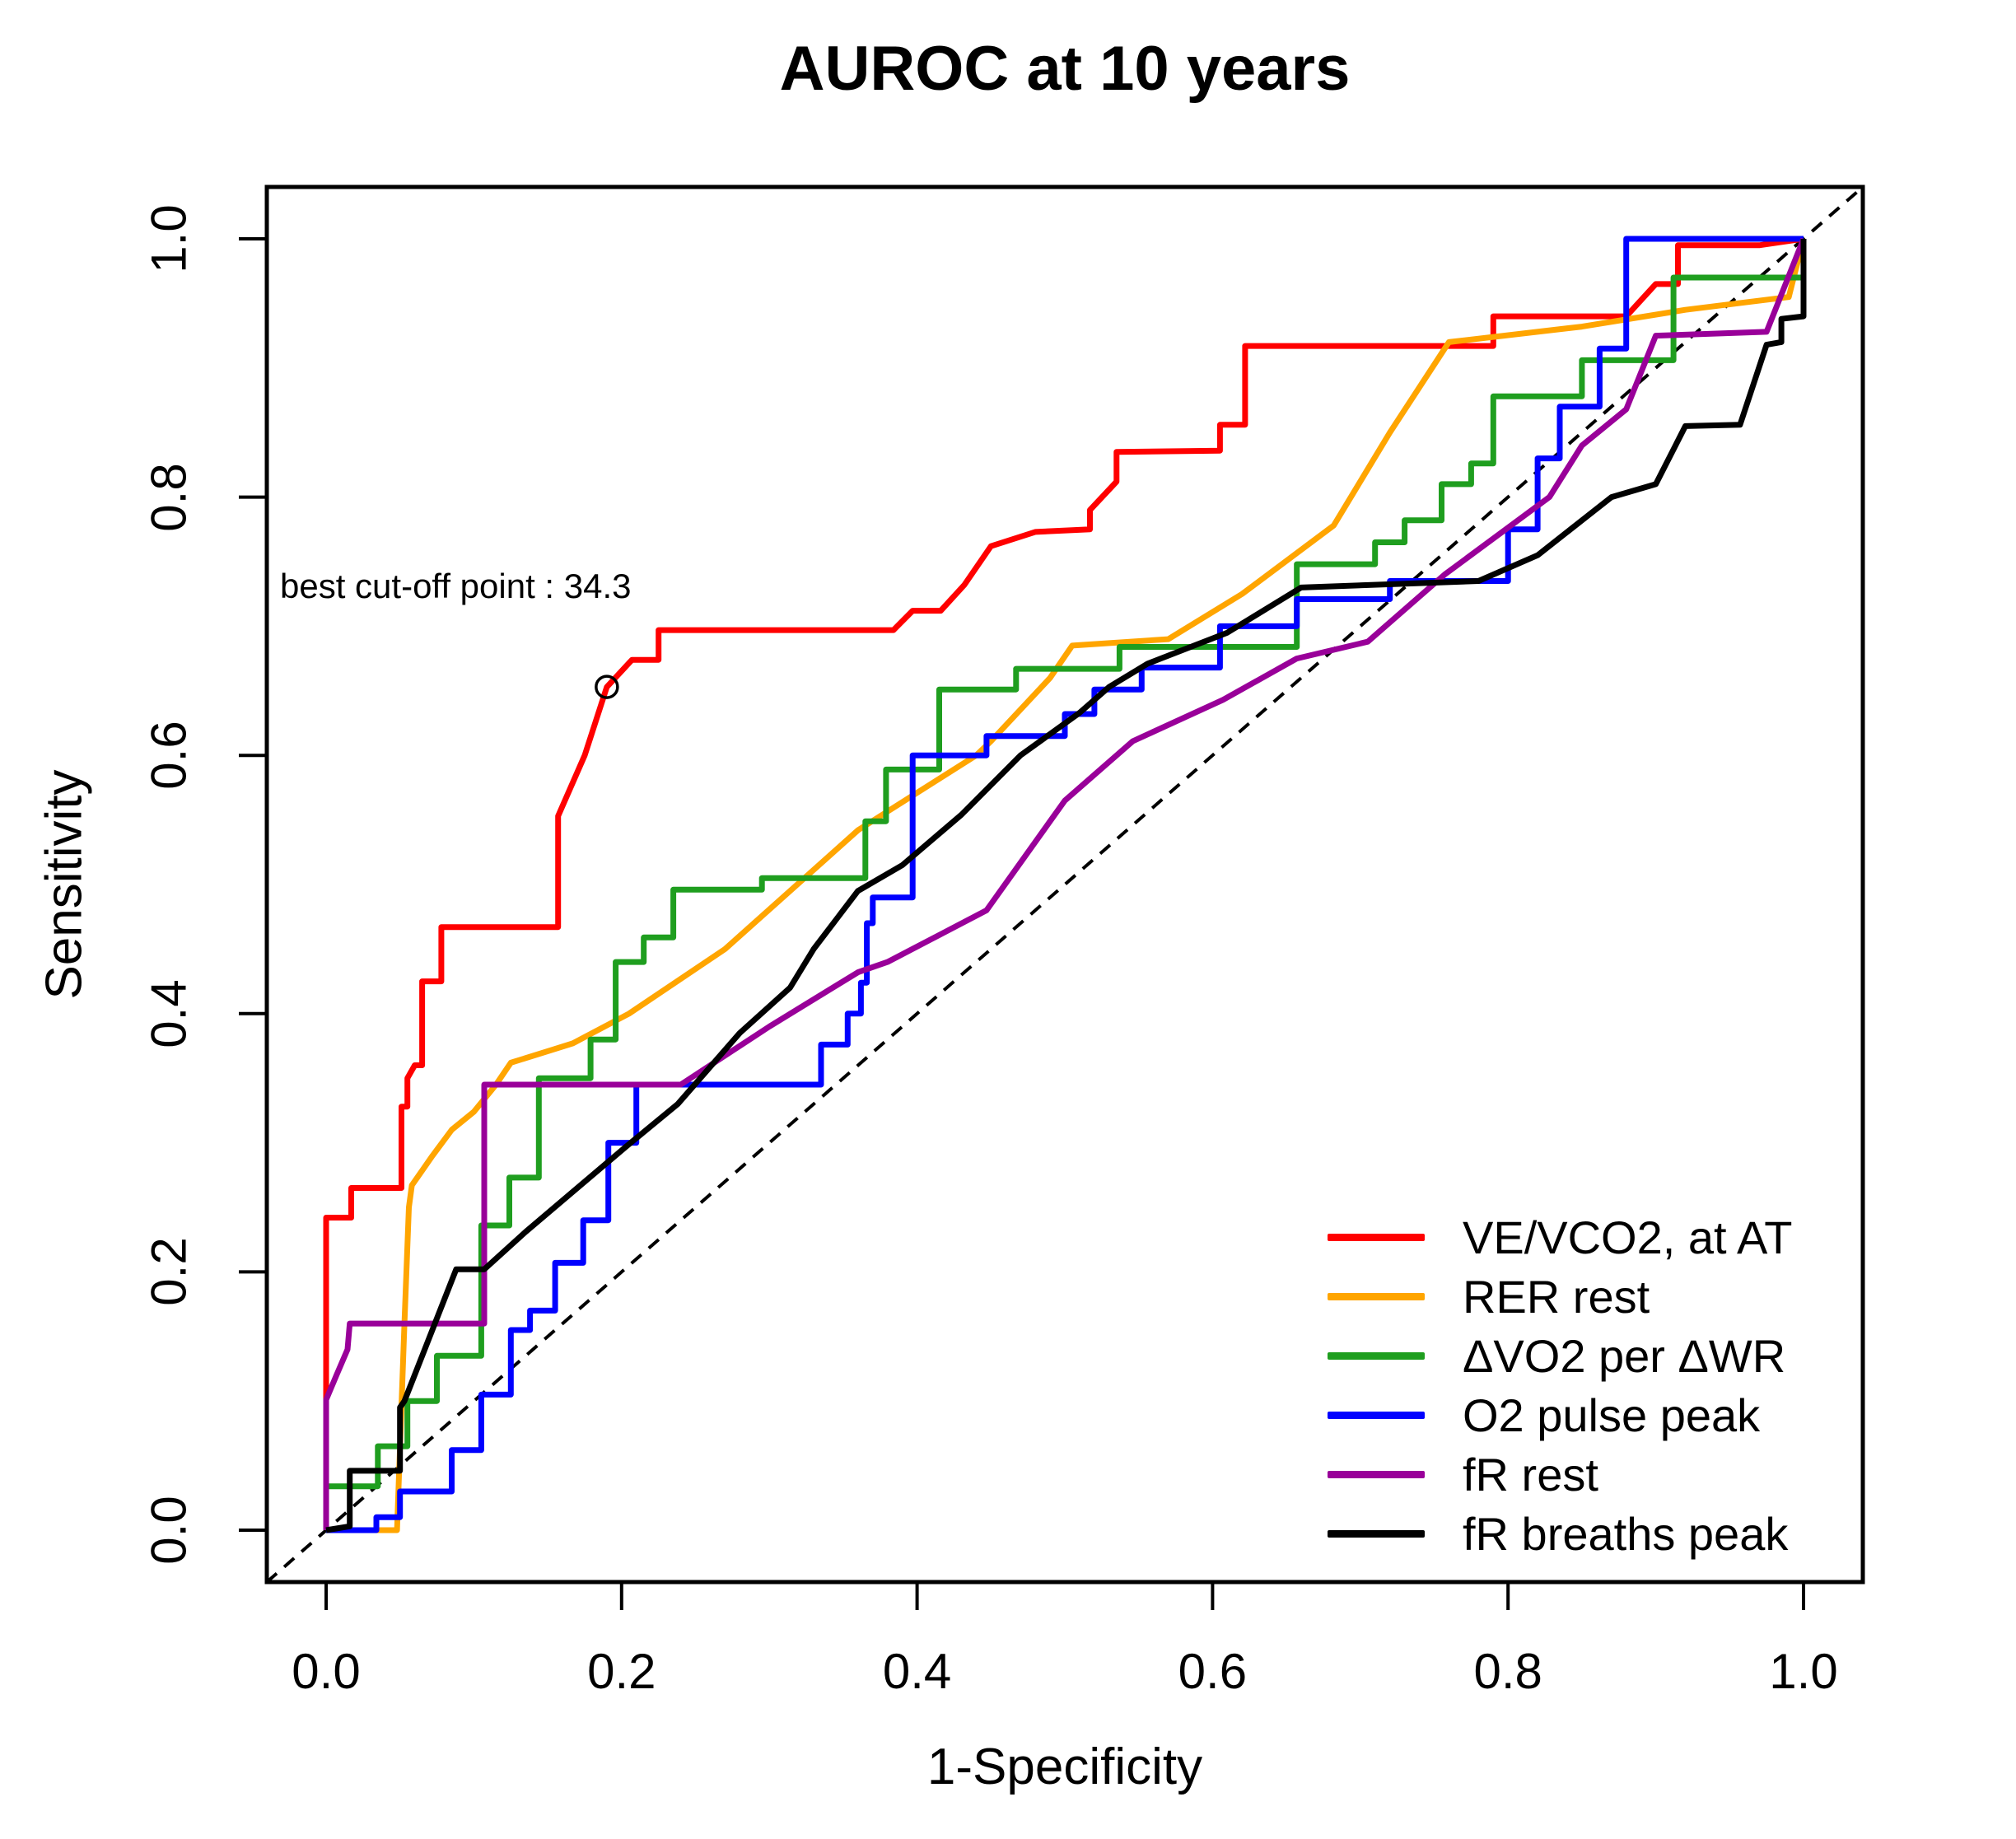 The height and width of the screenshot is (1839, 2016). I want to click on legend-item-label: ΔVO2 per ΔWR, so click(1624, 1355).